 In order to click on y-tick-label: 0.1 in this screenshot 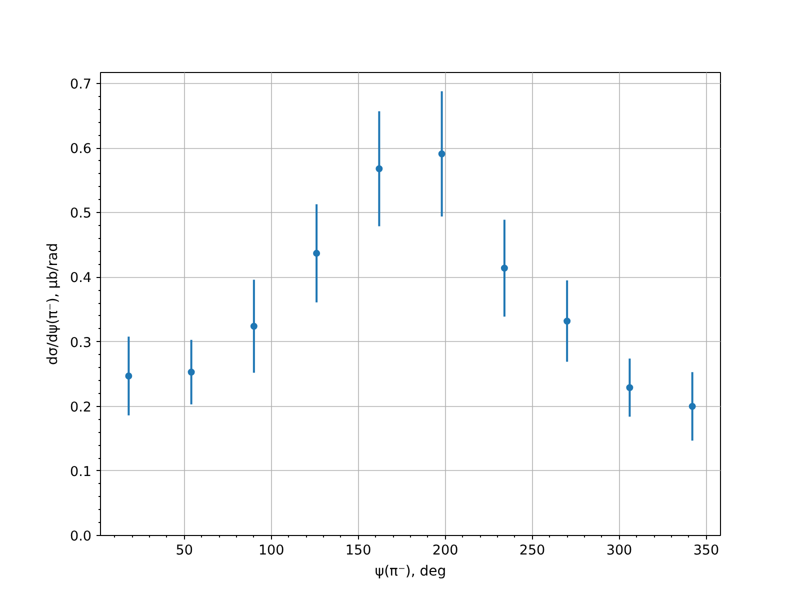, I will do `click(81, 472)`.